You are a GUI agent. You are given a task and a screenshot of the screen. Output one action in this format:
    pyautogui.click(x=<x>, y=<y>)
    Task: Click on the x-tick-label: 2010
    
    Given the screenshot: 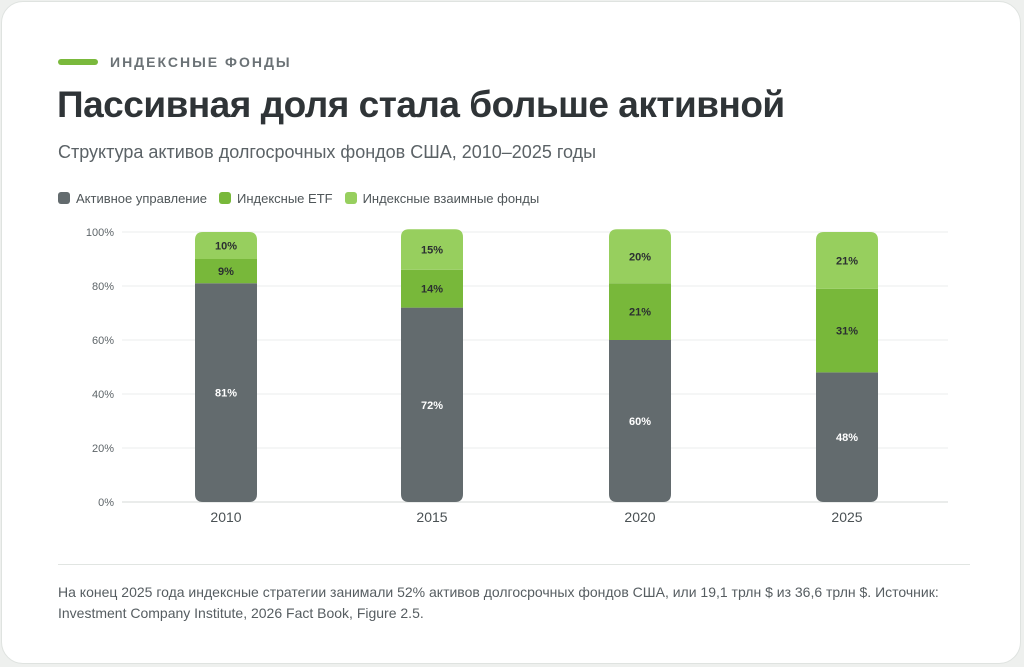 What is the action you would take?
    pyautogui.click(x=225, y=517)
    